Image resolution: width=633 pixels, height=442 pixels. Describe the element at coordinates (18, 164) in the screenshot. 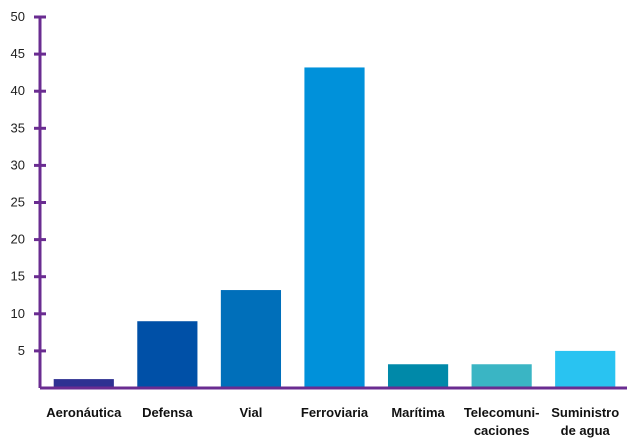

I see `y-tick-label: 30` at that location.